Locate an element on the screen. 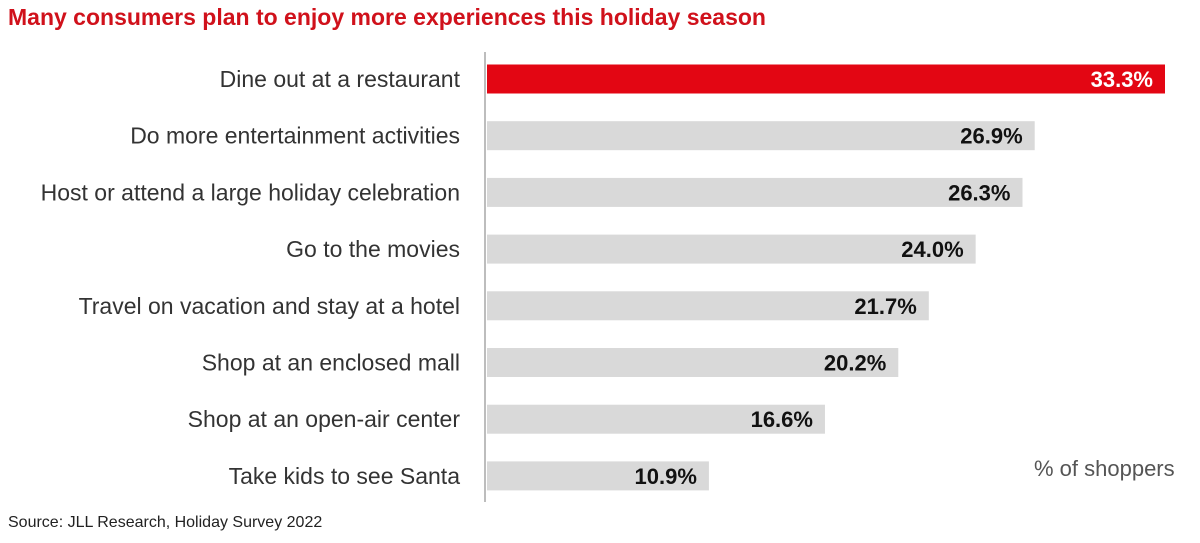 The width and height of the screenshot is (1200, 543). value-label-3: 24.0% is located at coordinates (932, 249).